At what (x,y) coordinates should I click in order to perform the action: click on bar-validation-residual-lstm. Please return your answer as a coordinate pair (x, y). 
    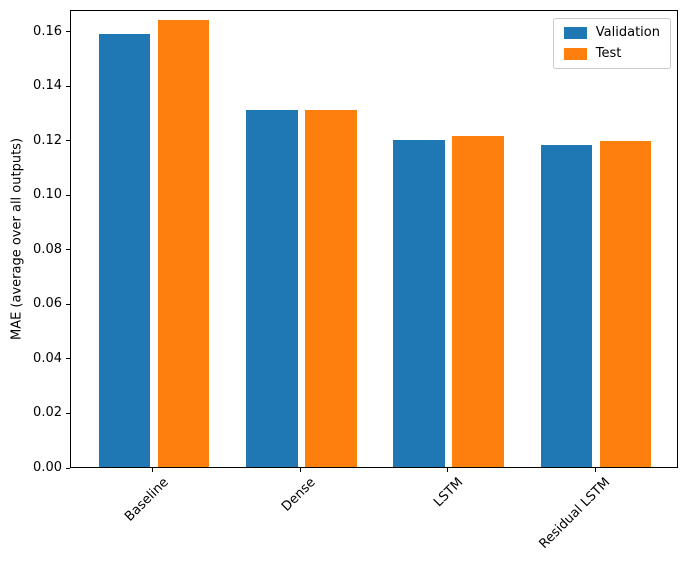
    Looking at the image, I should click on (566, 306).